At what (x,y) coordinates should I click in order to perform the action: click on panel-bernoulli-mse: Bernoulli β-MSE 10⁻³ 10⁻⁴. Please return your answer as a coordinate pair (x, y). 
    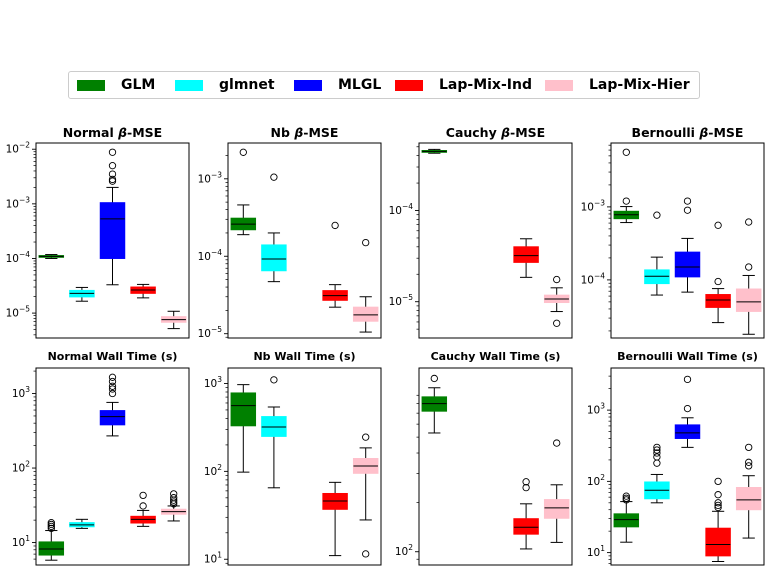
    Looking at the image, I should click on (673, 232).